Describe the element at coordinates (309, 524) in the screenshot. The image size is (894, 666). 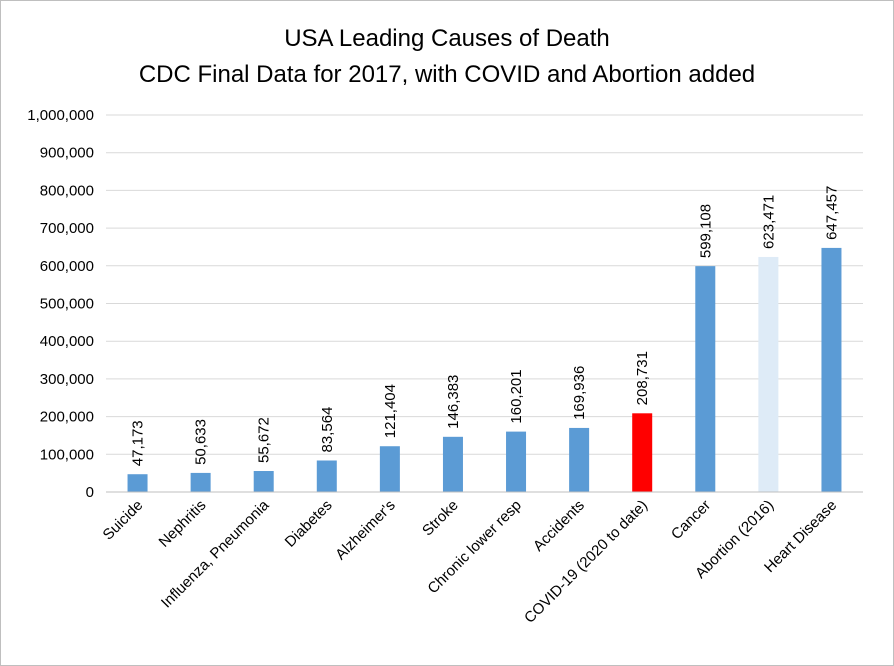
I see `category-label: Diabetes` at that location.